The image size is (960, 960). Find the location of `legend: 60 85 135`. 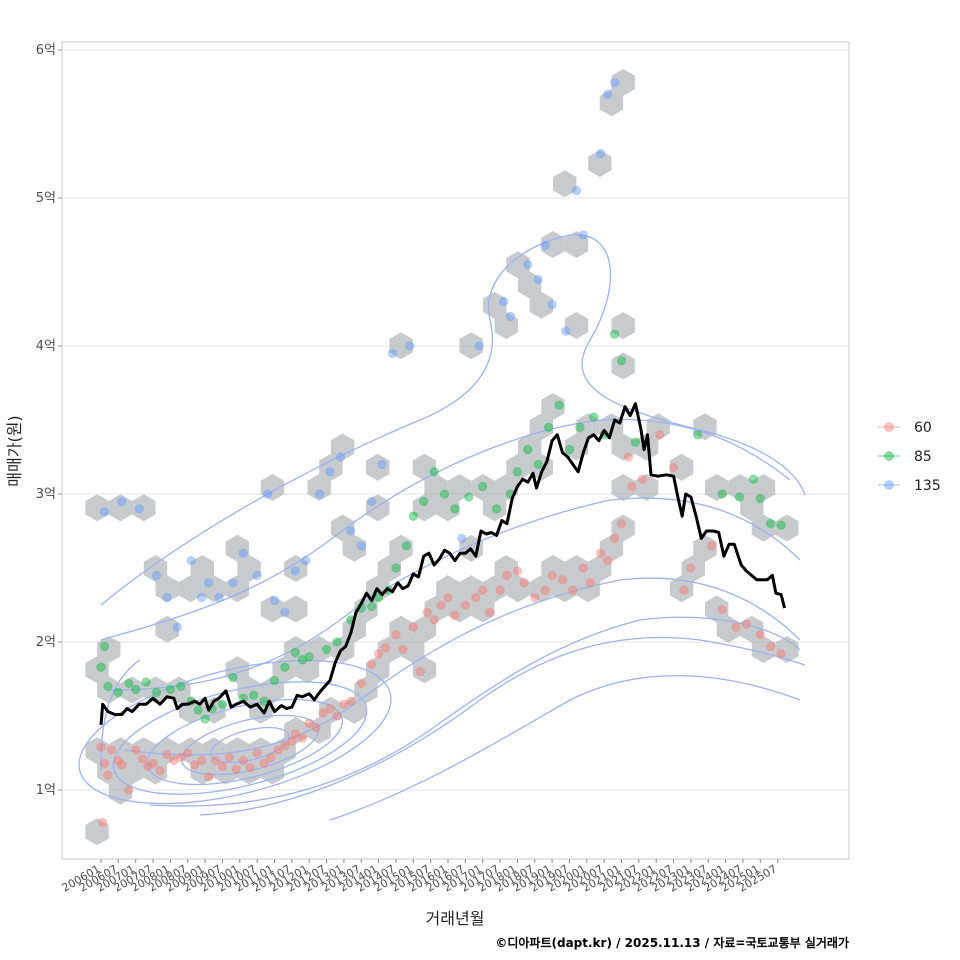

legend: 60 85 135 is located at coordinates (909, 457).